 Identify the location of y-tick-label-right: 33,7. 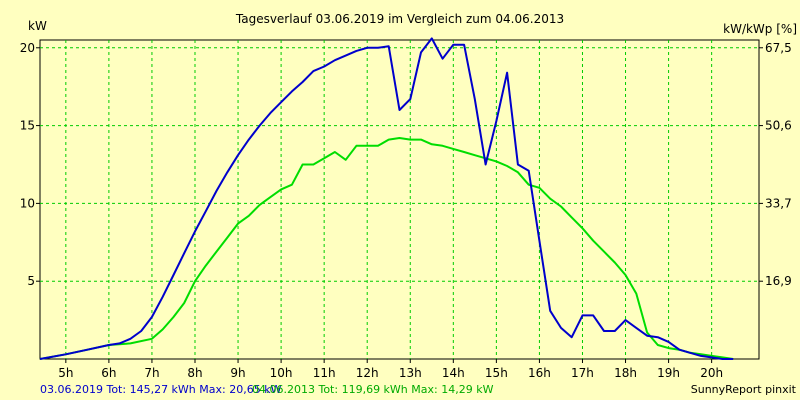
(778, 203).